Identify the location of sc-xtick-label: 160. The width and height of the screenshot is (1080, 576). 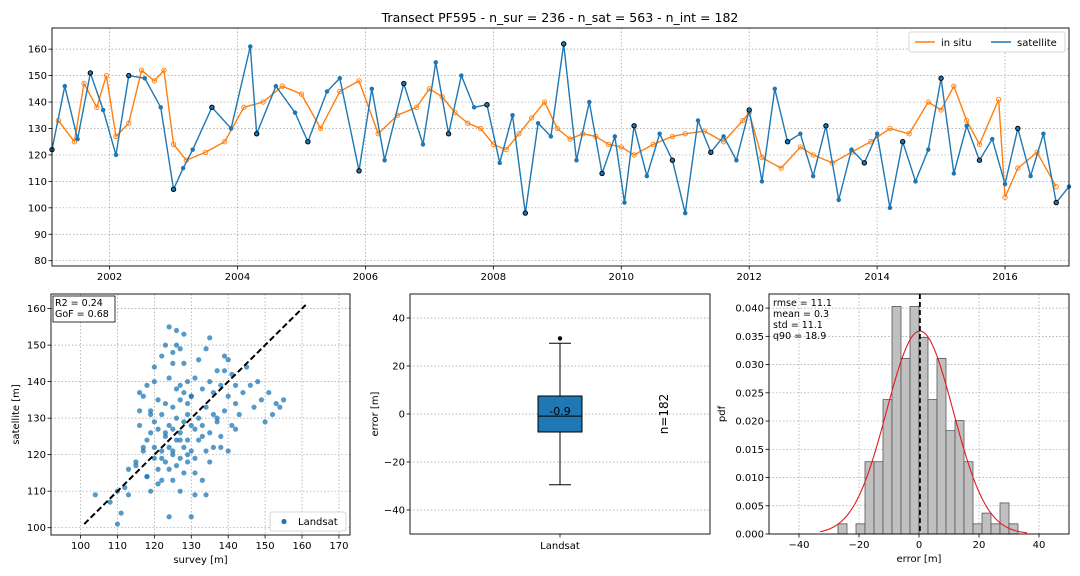
(301, 546).